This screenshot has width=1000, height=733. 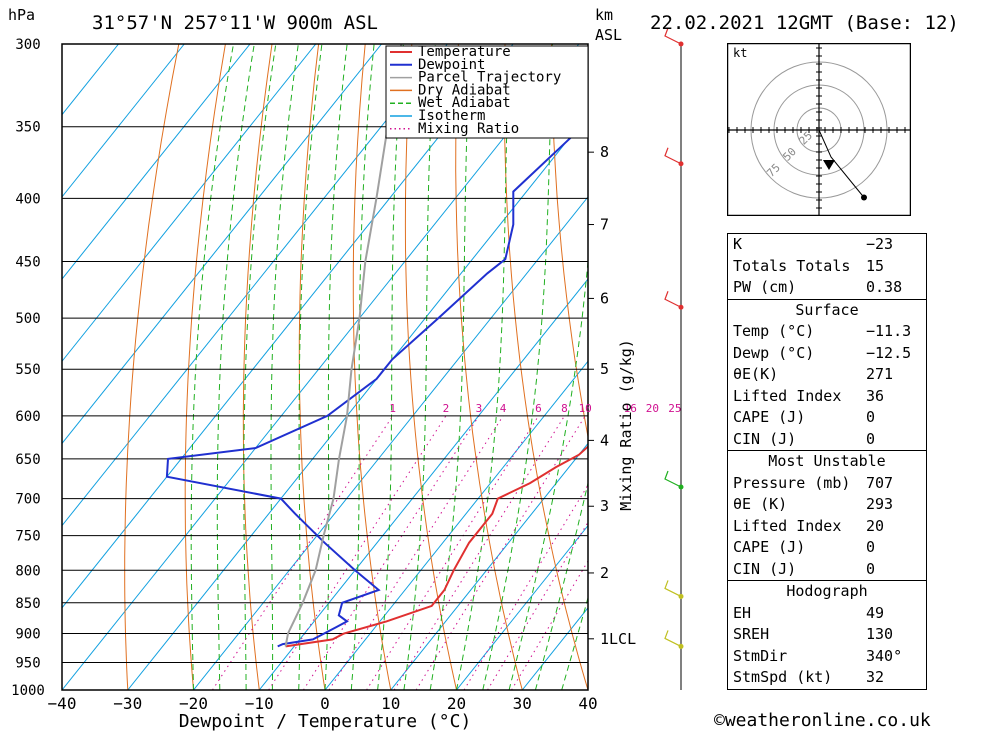 What do you see at coordinates (27, 45) in the screenshot?
I see `pressure-tick-label: 300` at bounding box center [27, 45].